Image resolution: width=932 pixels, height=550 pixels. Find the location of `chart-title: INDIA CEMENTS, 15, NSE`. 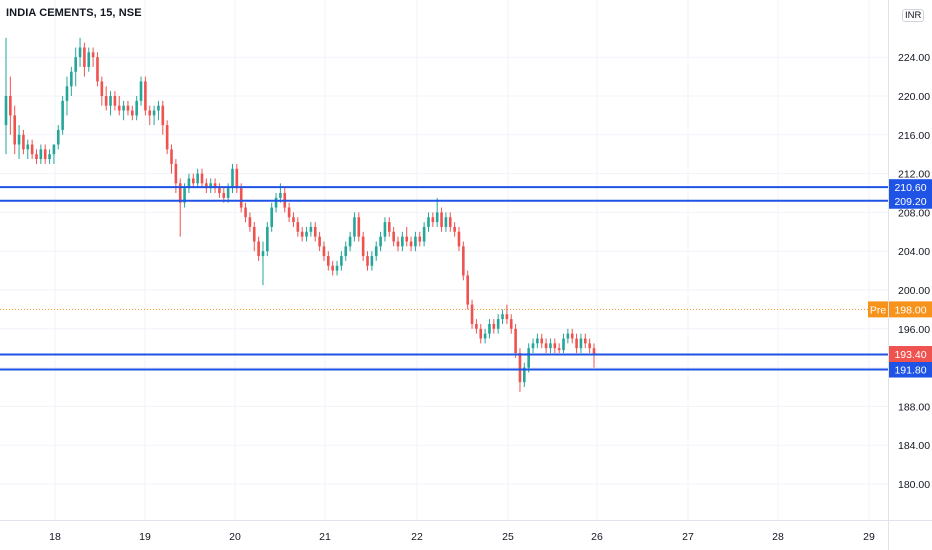

chart-title: INDIA CEMENTS, 15, NSE is located at coordinates (74, 13).